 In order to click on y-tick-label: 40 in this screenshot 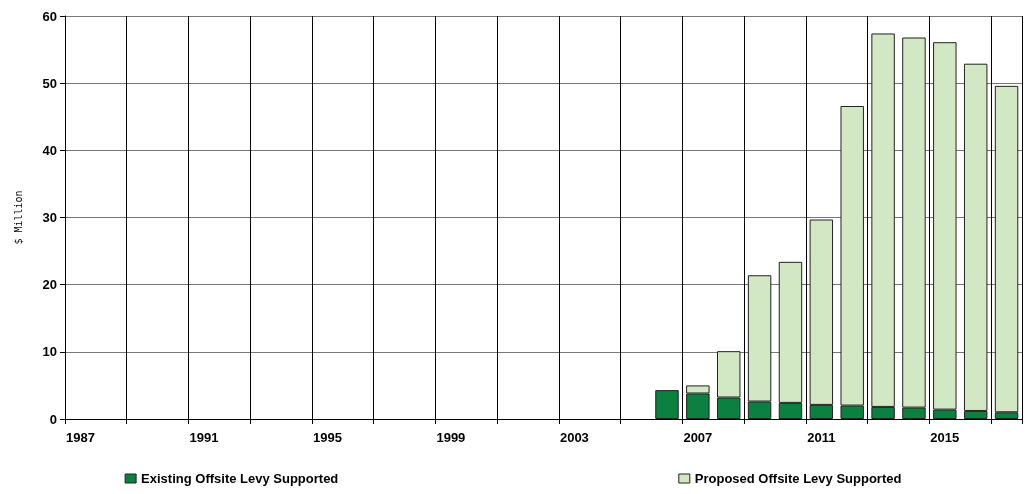, I will do `click(49, 150)`.